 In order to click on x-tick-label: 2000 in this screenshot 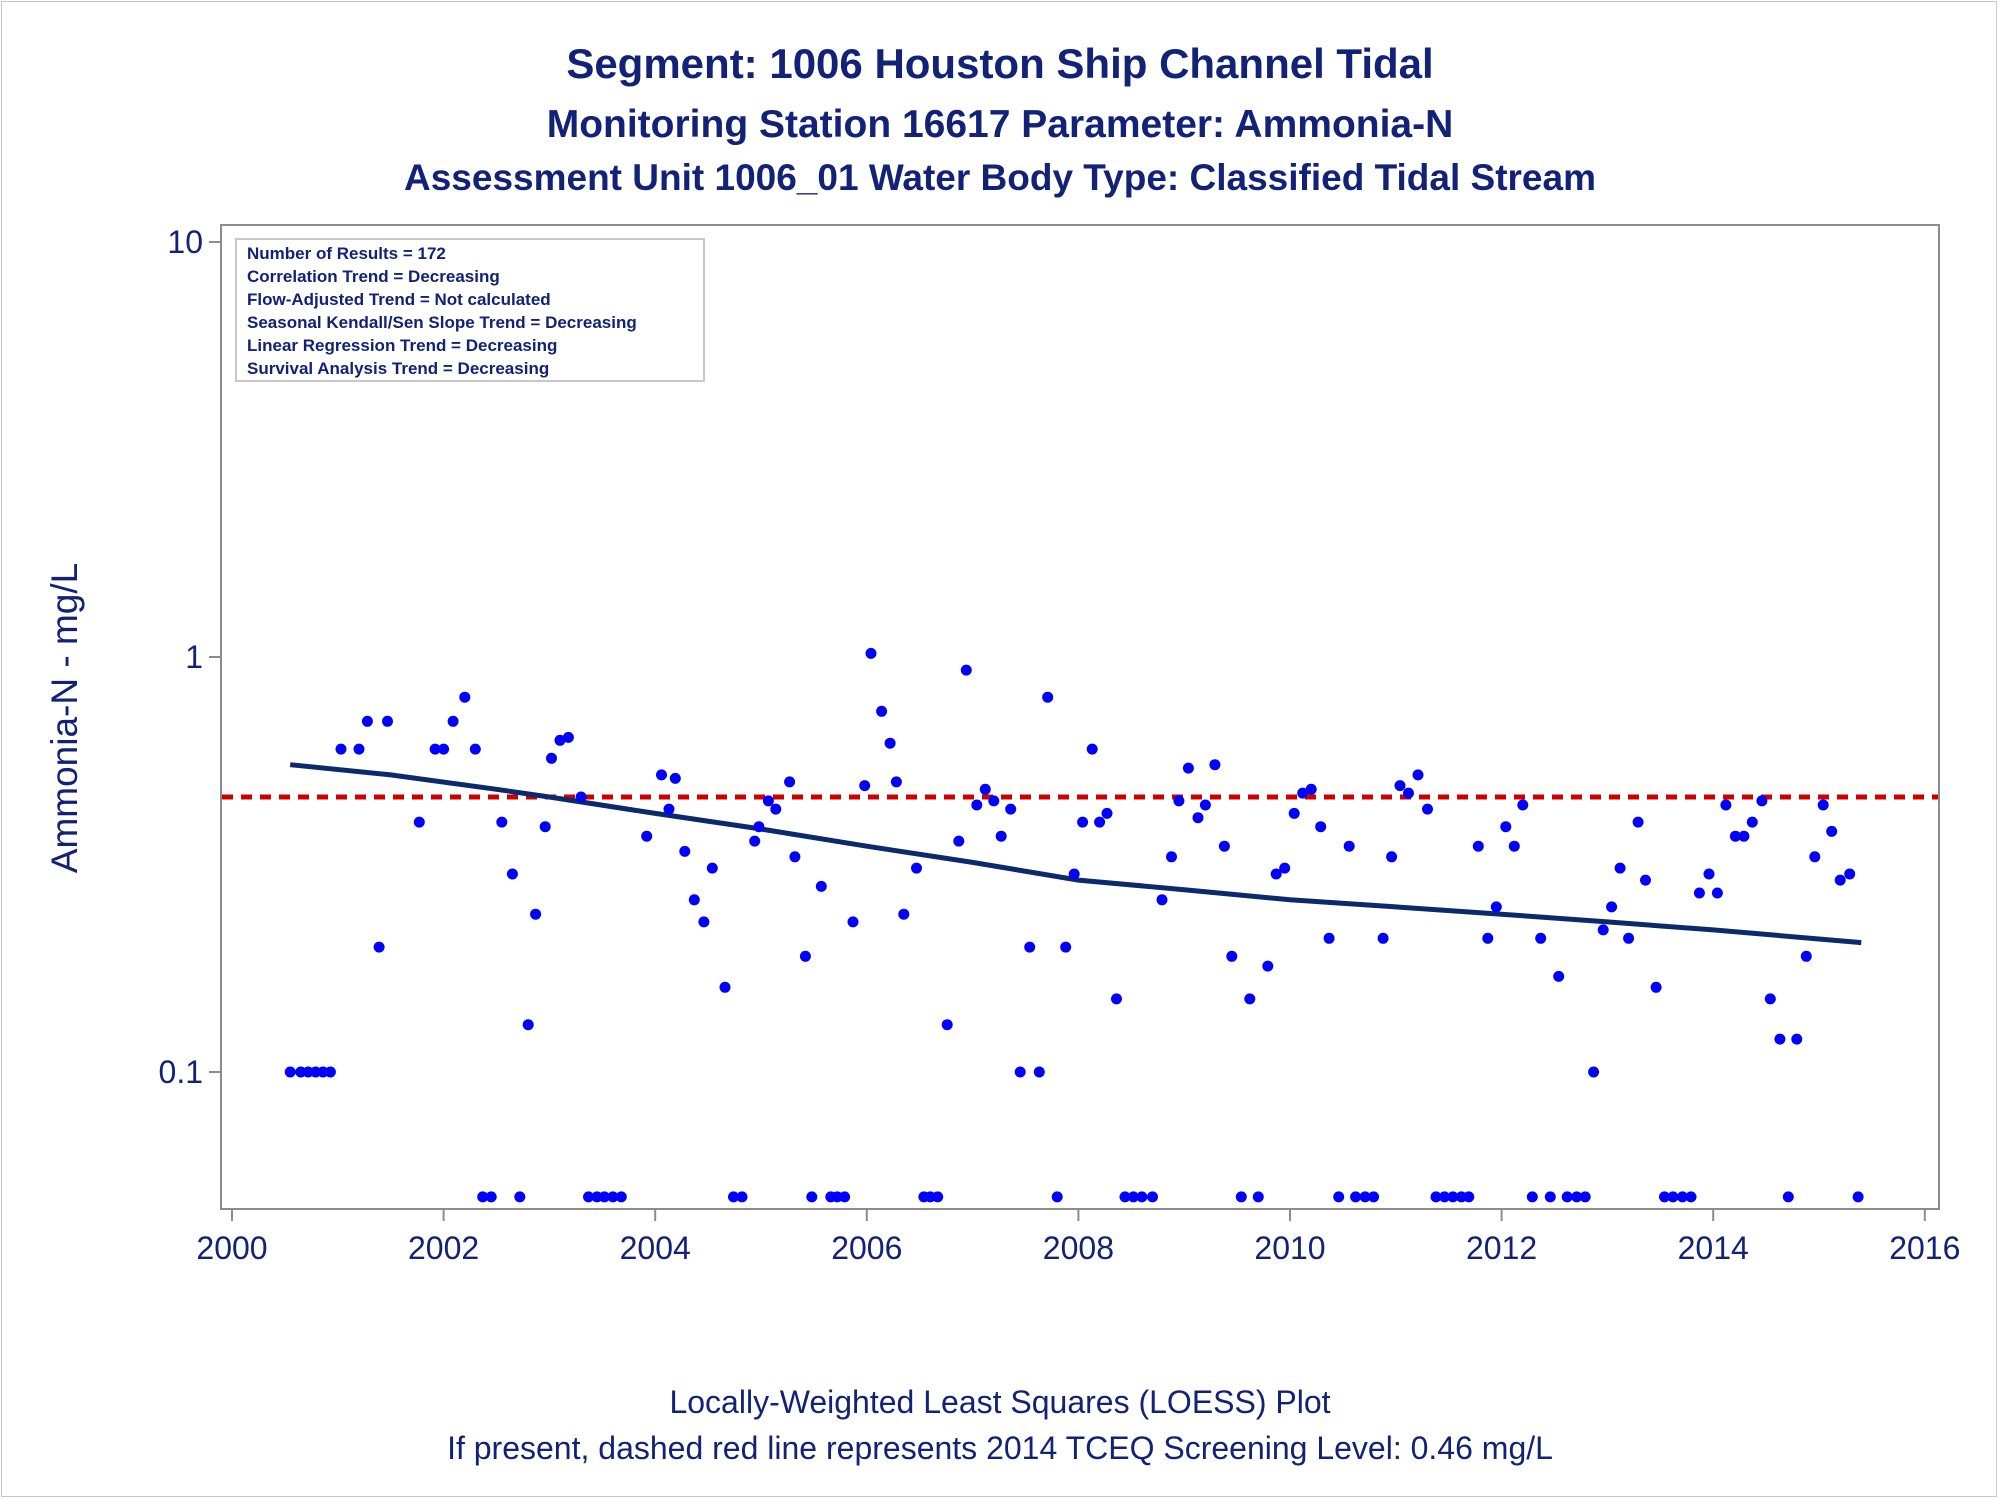, I will do `click(231, 1248)`.